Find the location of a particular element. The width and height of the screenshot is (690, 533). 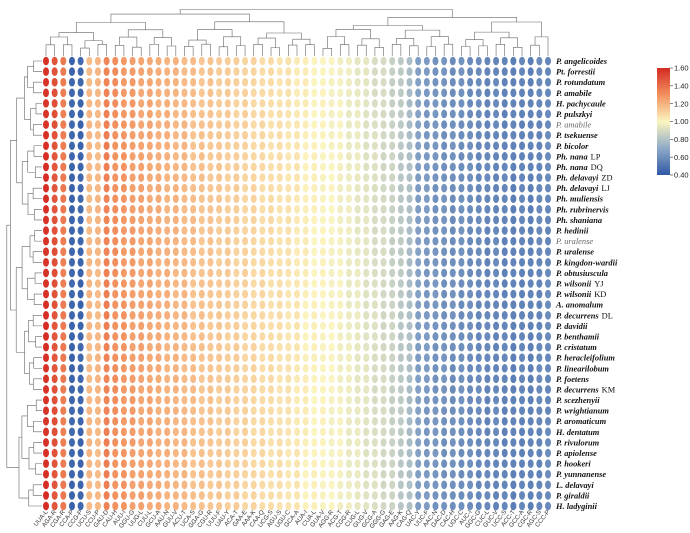

row-label: L. delavayi is located at coordinates (574, 485).